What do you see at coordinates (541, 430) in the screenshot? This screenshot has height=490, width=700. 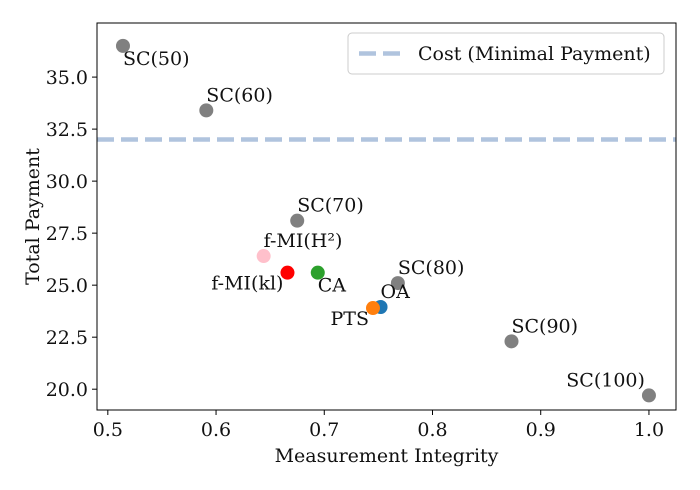 I see `x-tick-label: 0.9` at bounding box center [541, 430].